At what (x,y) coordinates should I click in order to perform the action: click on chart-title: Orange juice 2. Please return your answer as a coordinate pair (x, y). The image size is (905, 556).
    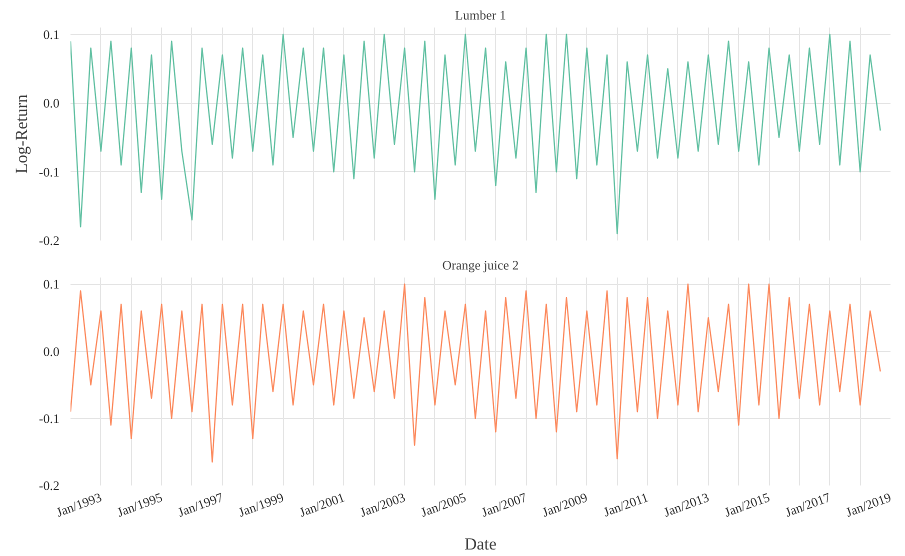
    Looking at the image, I should click on (480, 265).